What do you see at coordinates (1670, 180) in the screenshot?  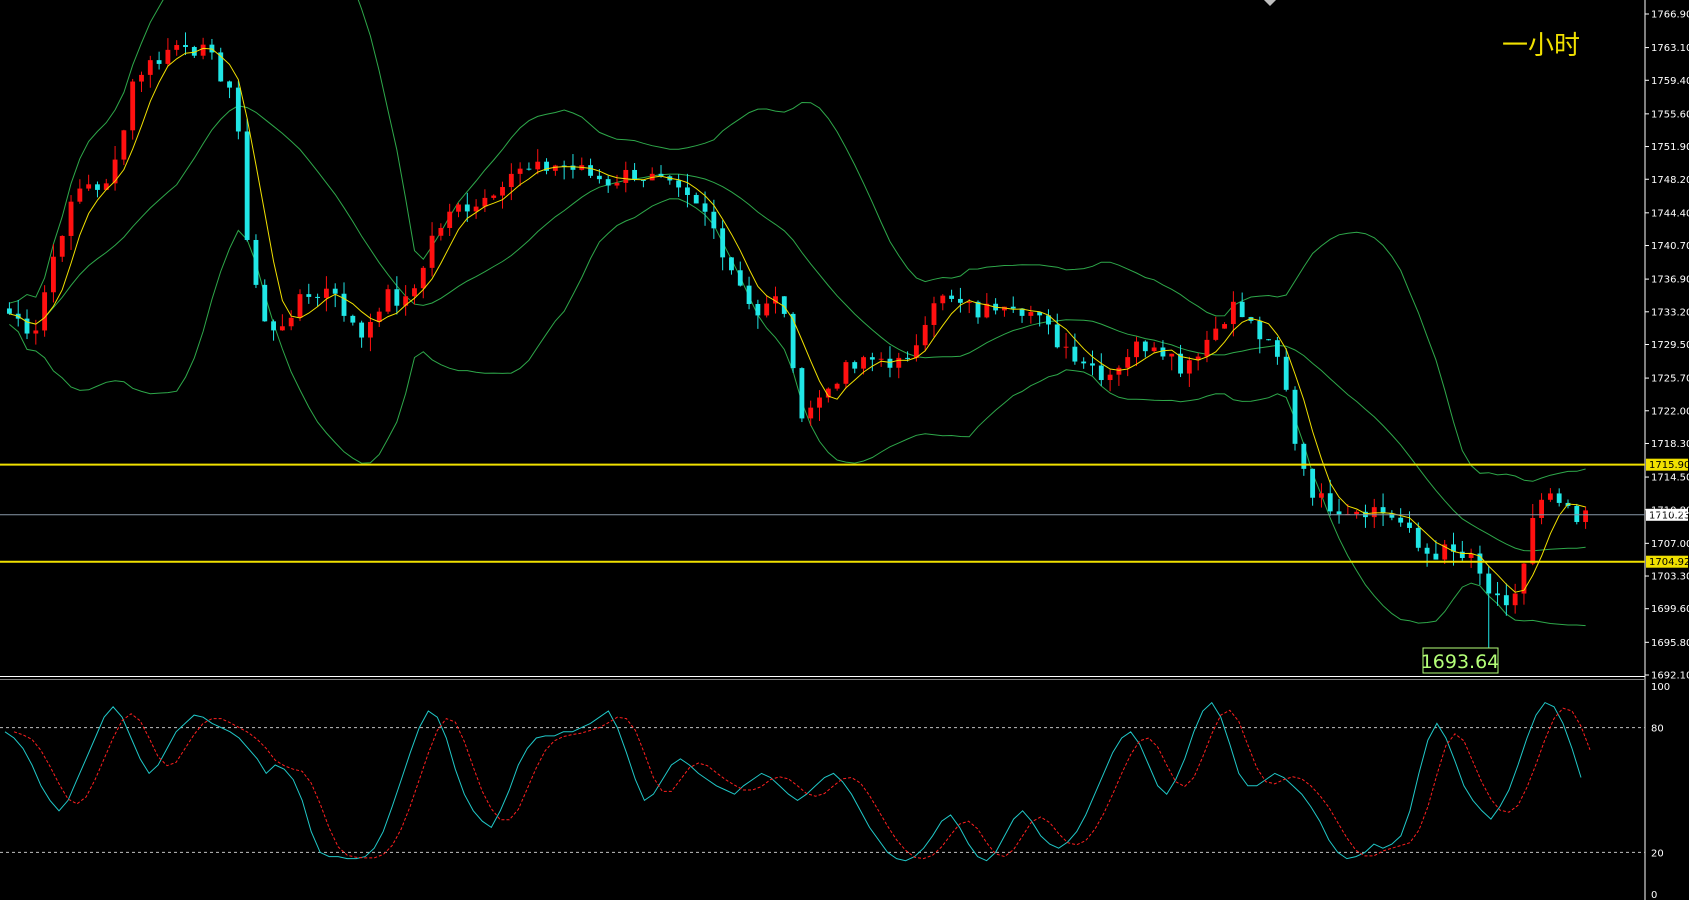 I see `price-tick-label: 1748.20` at bounding box center [1670, 180].